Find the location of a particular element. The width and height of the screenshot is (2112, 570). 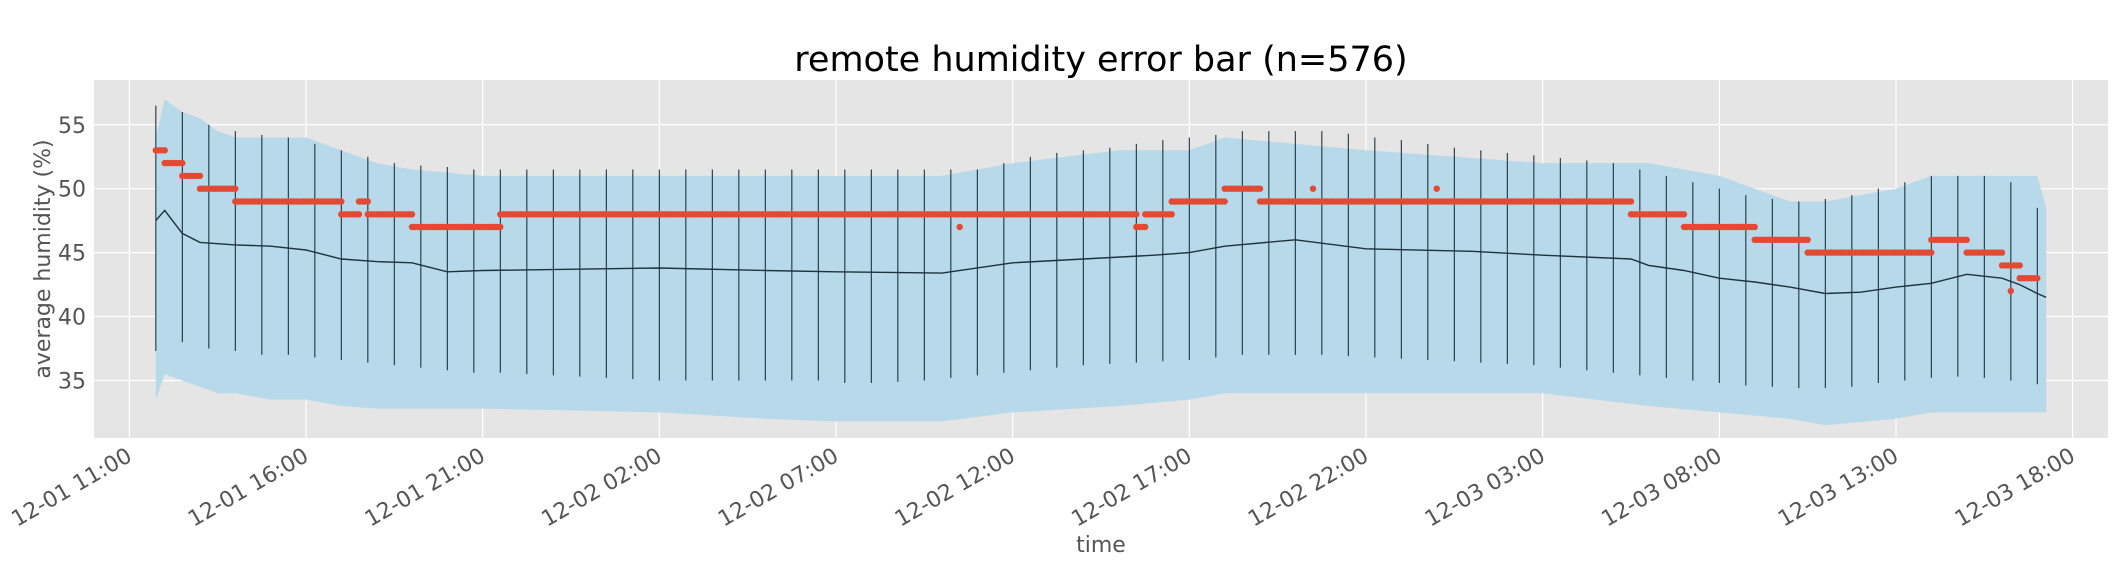

x-tick-label: 12-01 11:00 is located at coordinates (72, 488).